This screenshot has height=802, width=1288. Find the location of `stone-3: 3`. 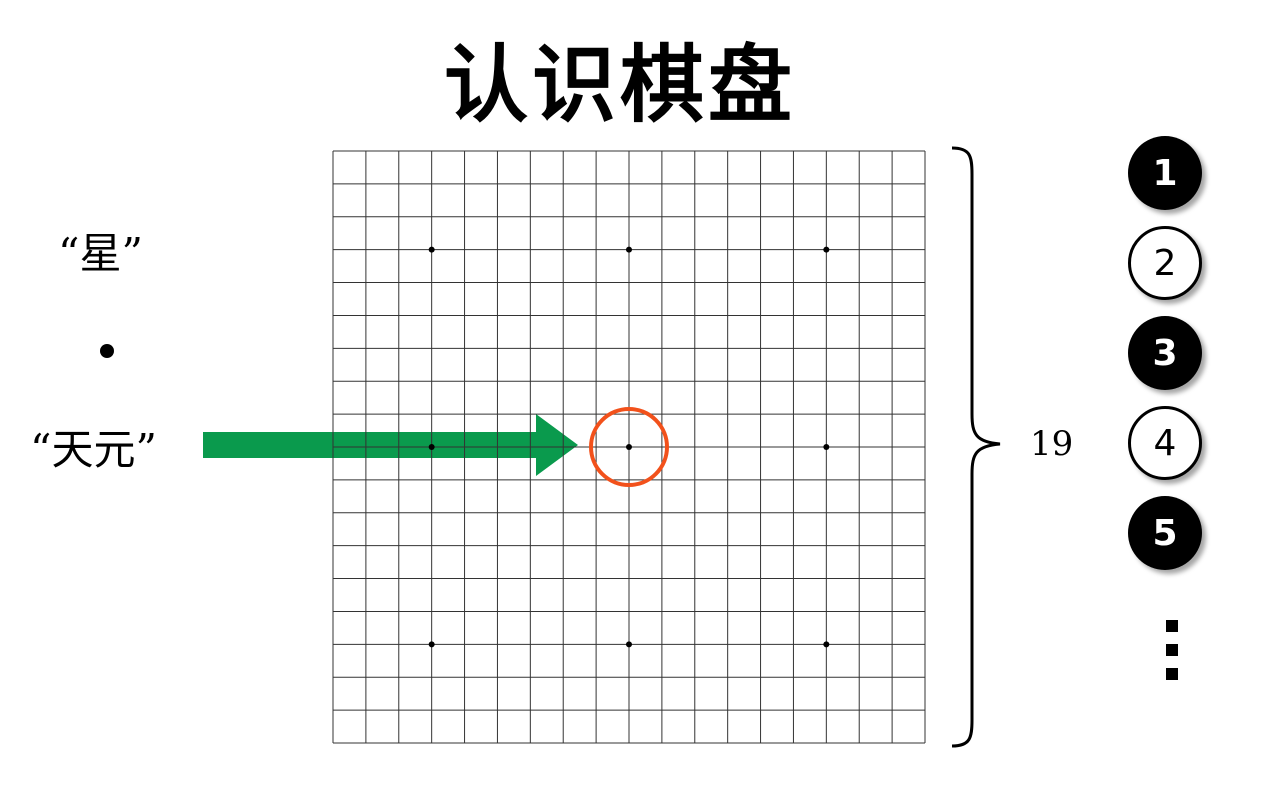

stone-3: 3 is located at coordinates (1165, 353).